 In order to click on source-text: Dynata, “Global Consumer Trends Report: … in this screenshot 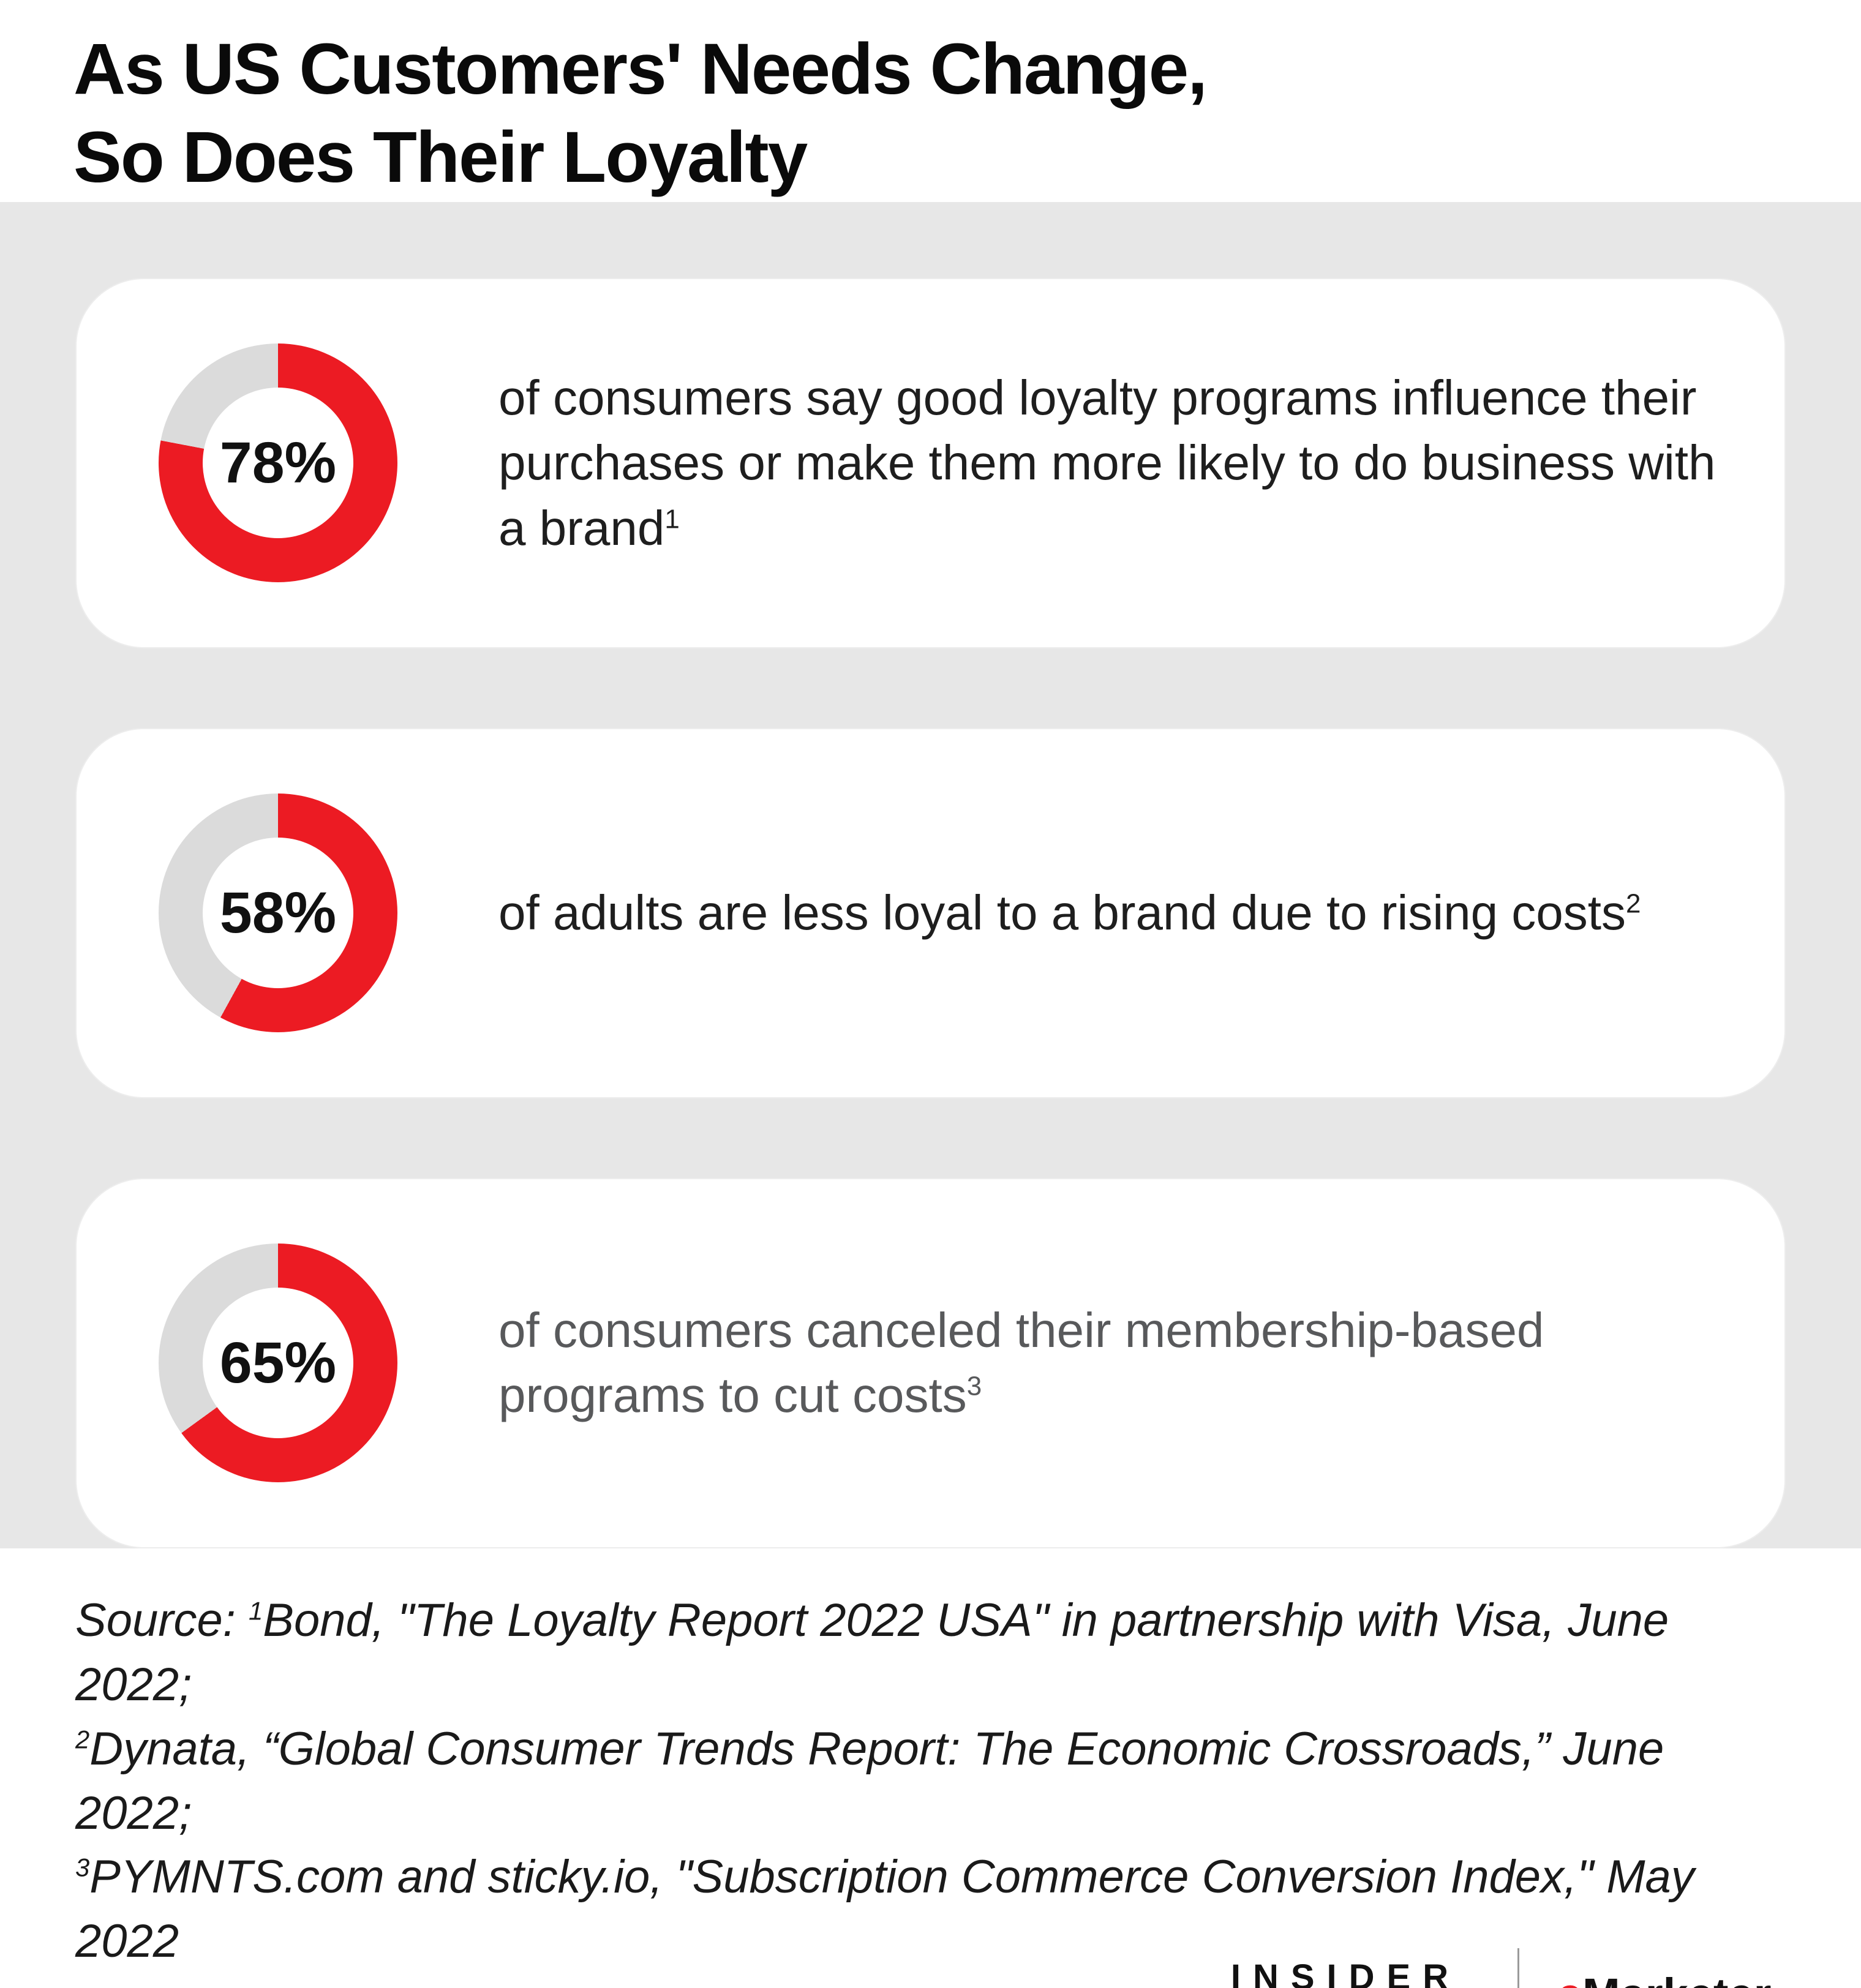, I will do `click(869, 1780)`.